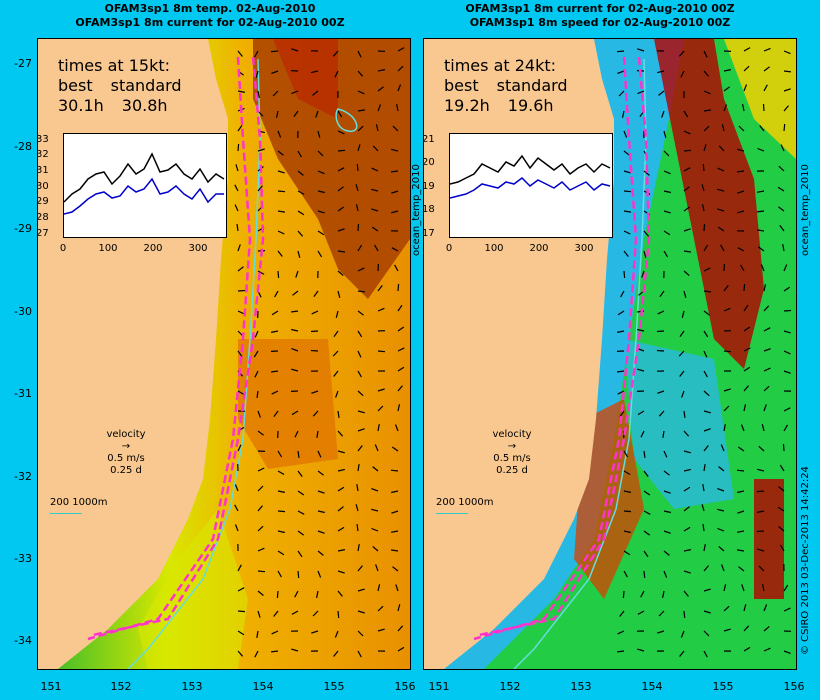 This screenshot has height=700, width=820. Describe the element at coordinates (63, 248) in the screenshot. I see `inset-x-tick: 0` at that location.